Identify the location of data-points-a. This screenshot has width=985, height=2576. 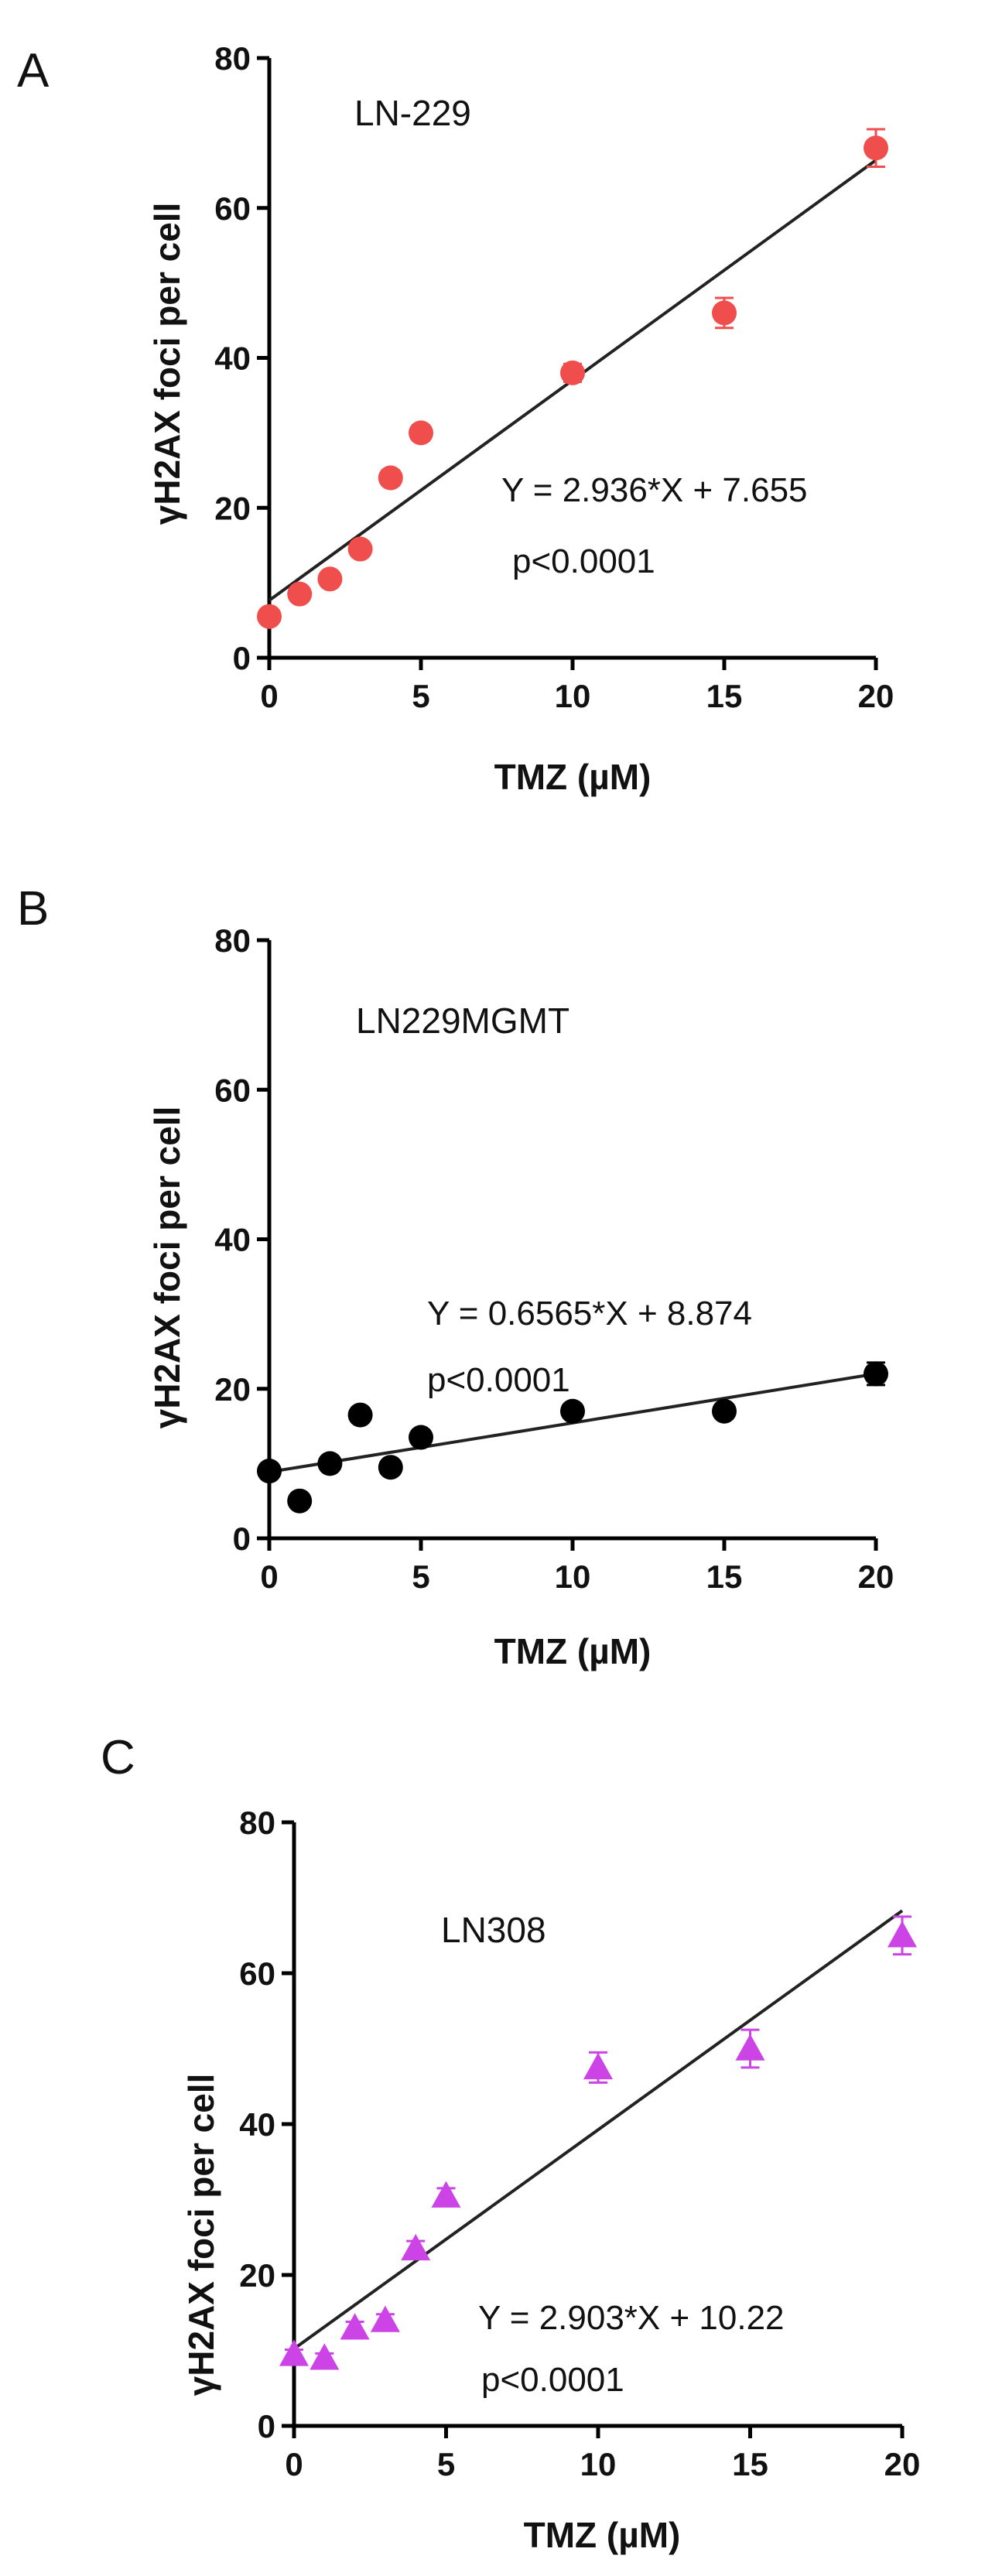
(572, 379).